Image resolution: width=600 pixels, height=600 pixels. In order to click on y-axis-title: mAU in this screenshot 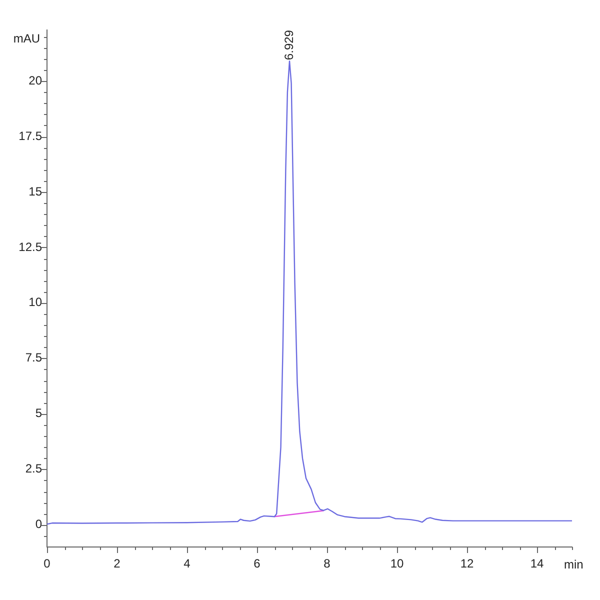, I will do `click(26, 38)`.